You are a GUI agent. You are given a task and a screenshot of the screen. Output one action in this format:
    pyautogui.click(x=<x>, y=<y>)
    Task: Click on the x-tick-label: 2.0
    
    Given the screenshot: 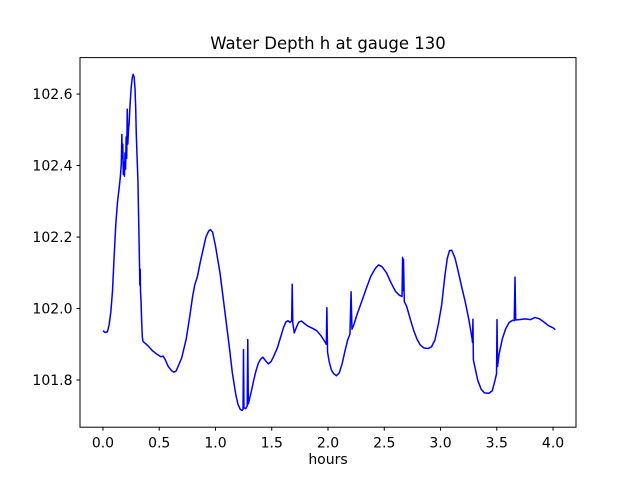 What is the action you would take?
    pyautogui.click(x=328, y=444)
    